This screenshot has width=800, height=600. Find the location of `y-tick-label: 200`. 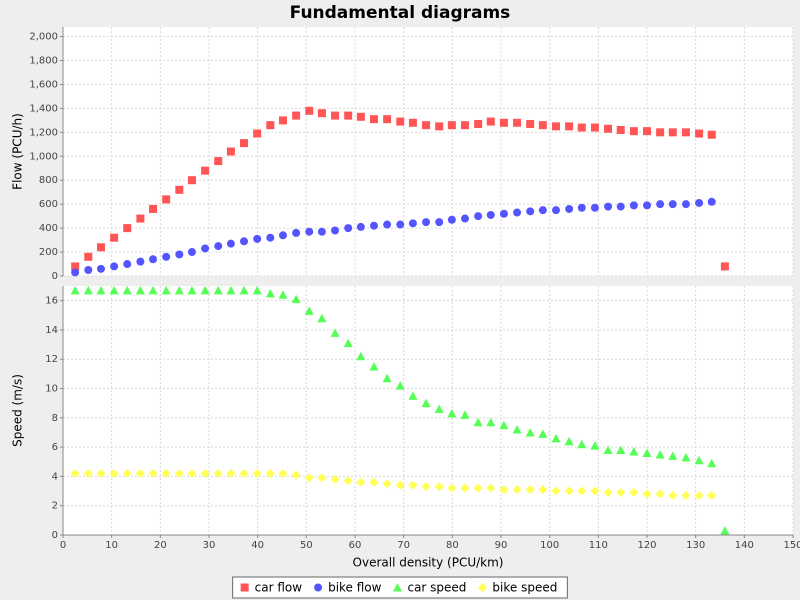

y-tick-label: 200 is located at coordinates (48, 252).